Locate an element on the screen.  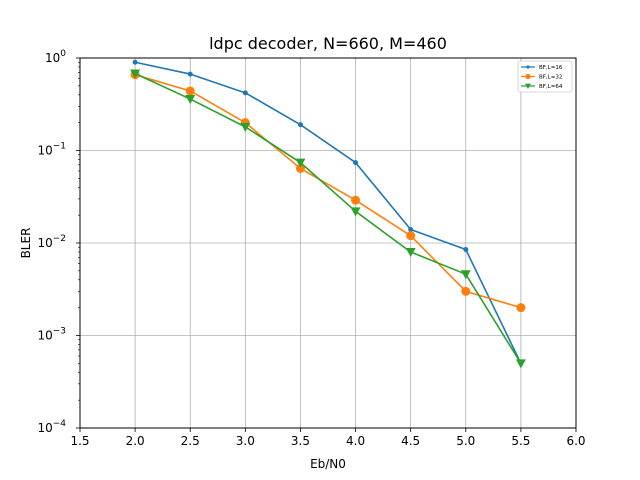
legend: BF,L=16 BF,L=32 BF,L=64 is located at coordinates (545, 76).